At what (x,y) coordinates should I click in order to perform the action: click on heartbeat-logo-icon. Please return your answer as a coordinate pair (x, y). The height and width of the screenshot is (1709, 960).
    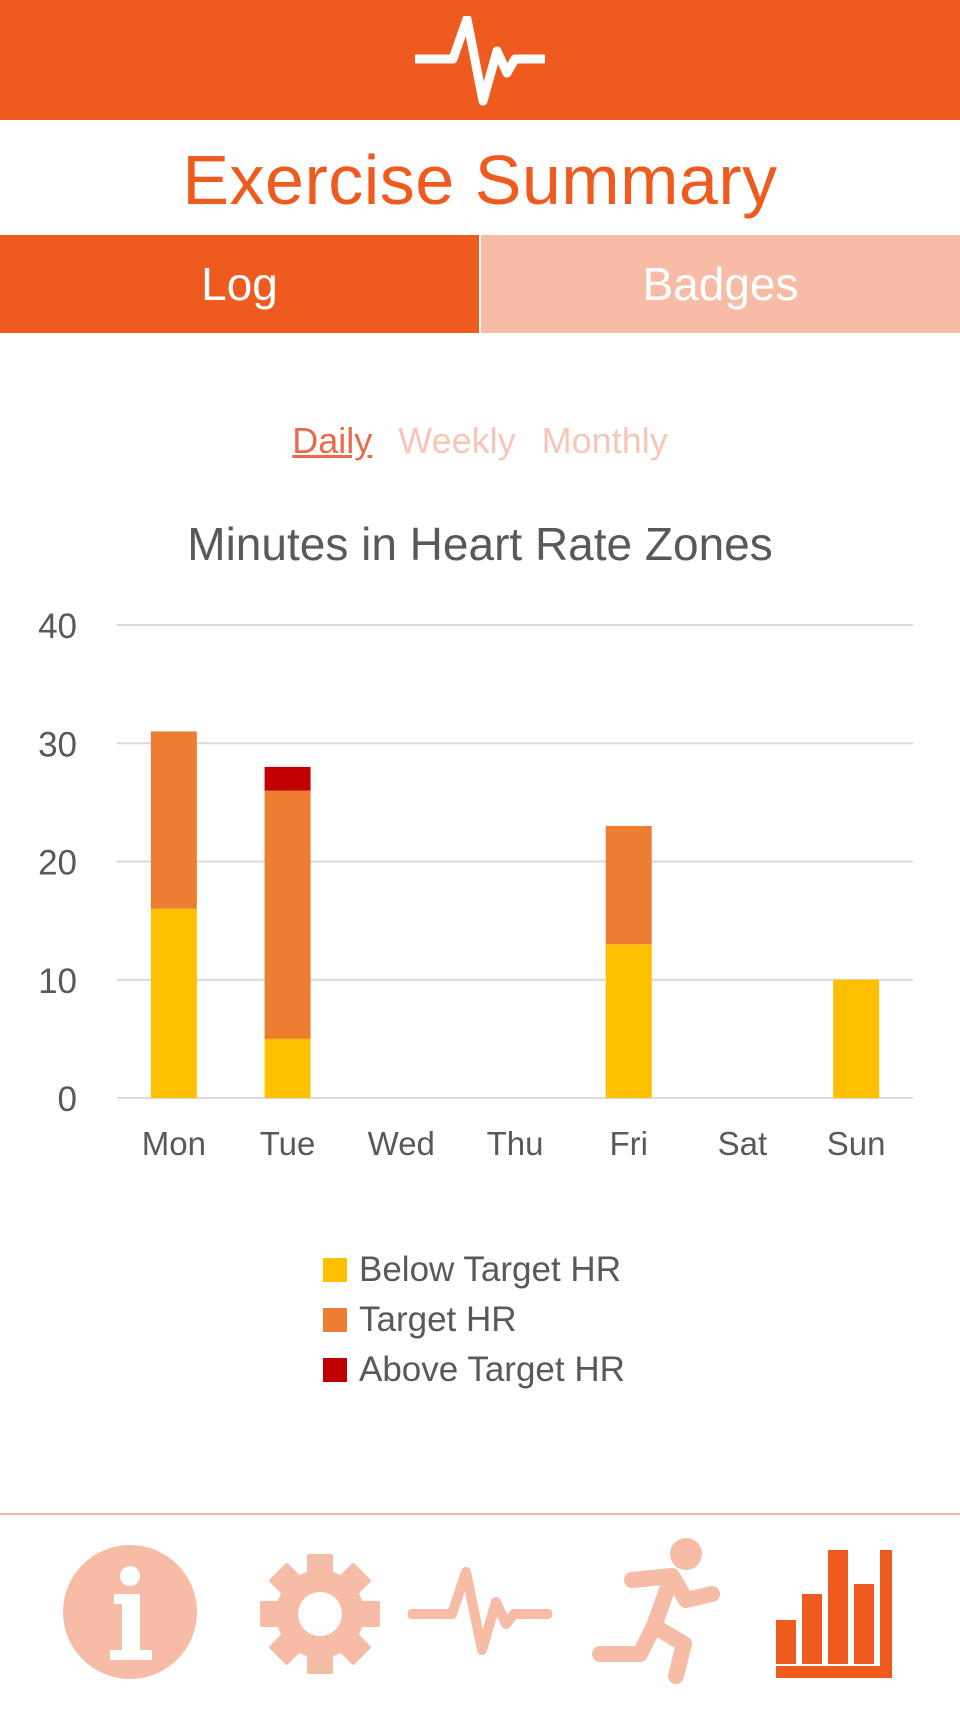
    Looking at the image, I should click on (480, 61).